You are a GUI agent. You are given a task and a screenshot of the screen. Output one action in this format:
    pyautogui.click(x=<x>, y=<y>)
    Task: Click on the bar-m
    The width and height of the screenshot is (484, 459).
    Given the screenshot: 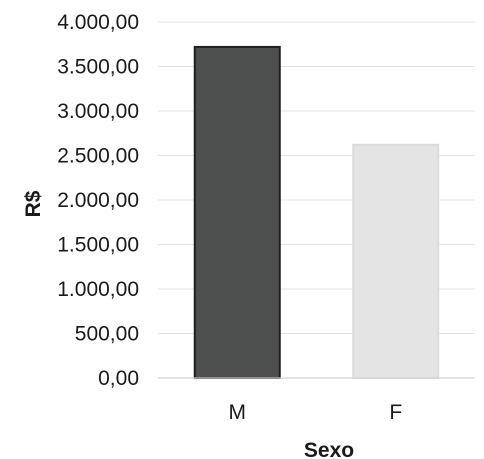 What is the action you would take?
    pyautogui.click(x=237, y=212)
    